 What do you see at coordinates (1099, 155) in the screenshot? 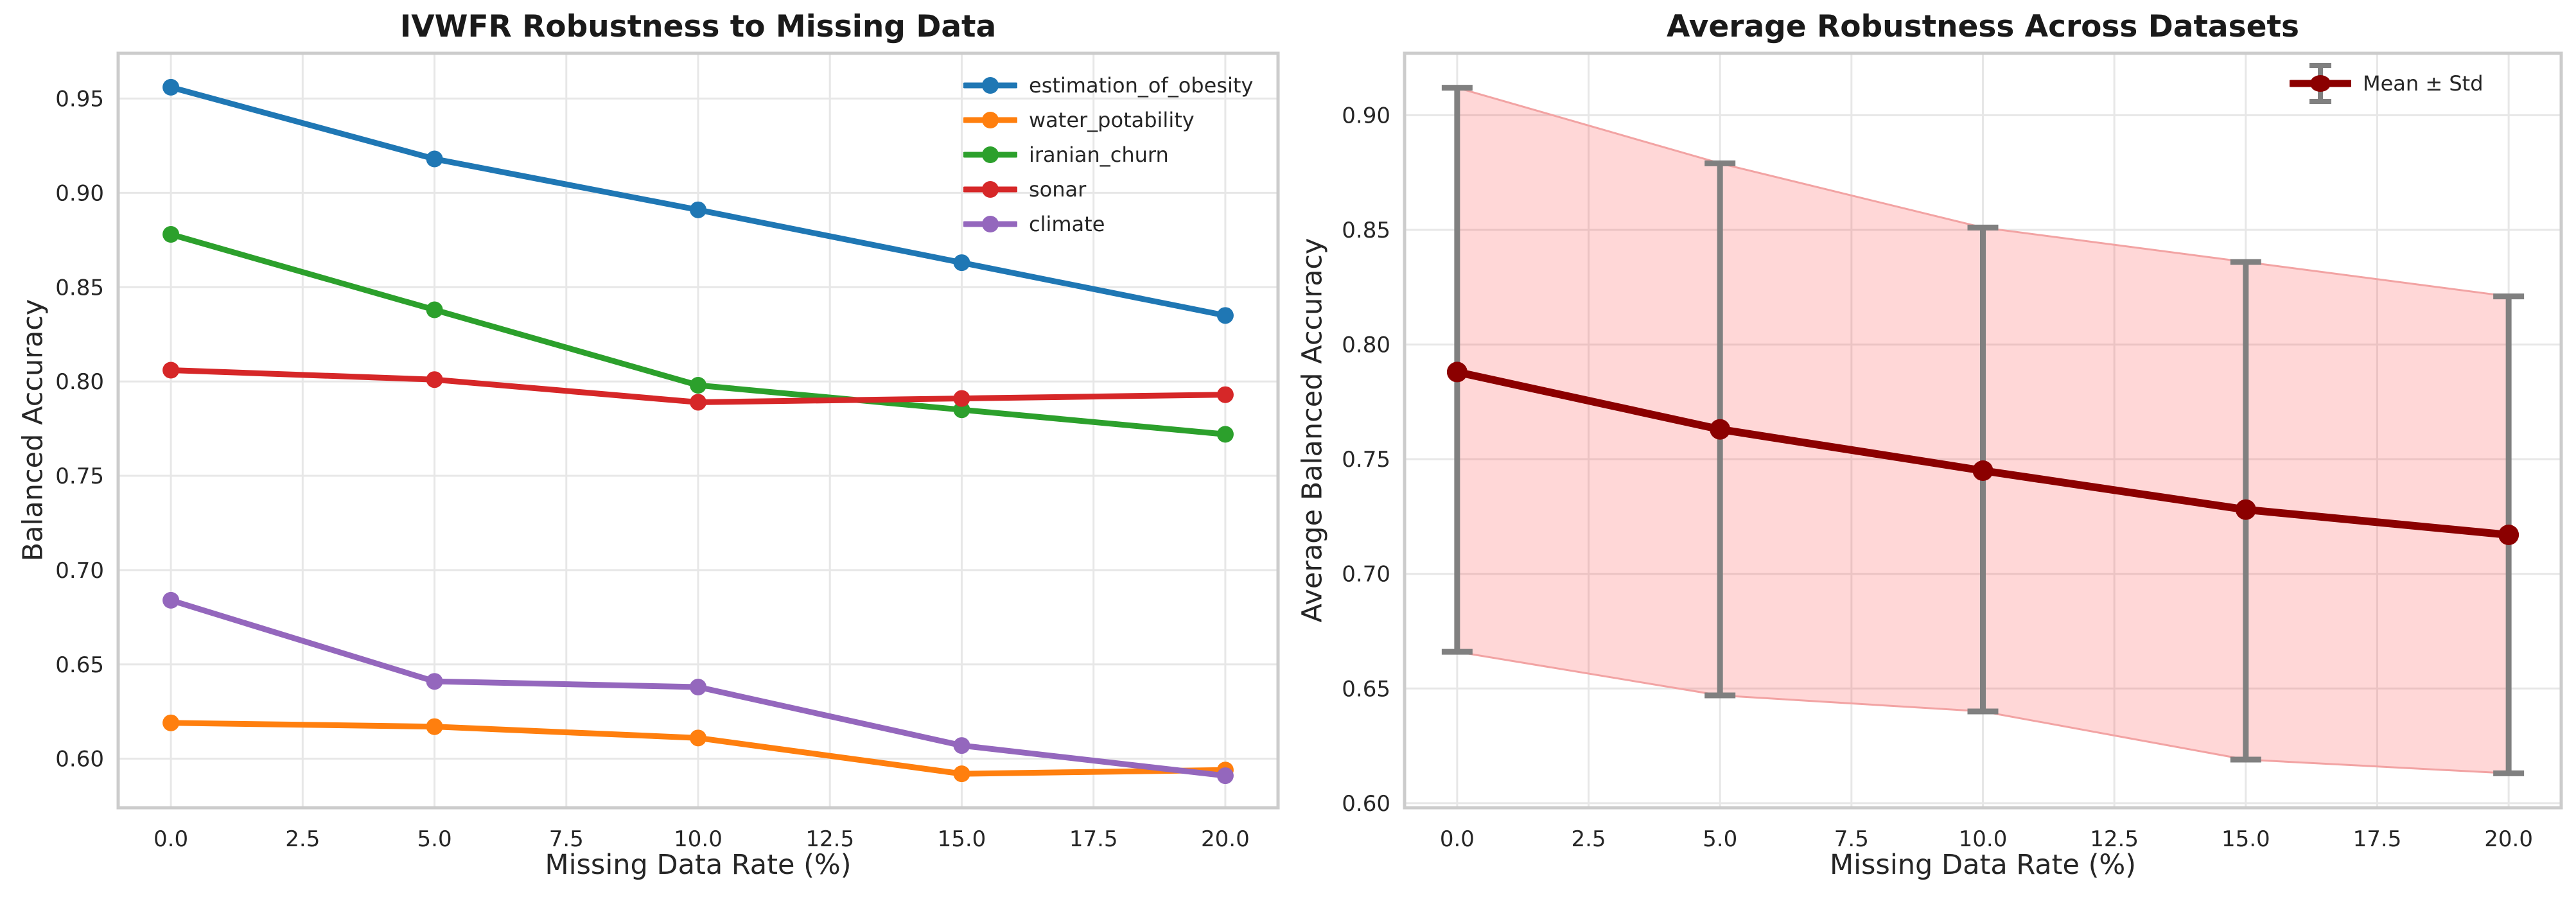
I see `legend-label: iranian_churn` at bounding box center [1099, 155].